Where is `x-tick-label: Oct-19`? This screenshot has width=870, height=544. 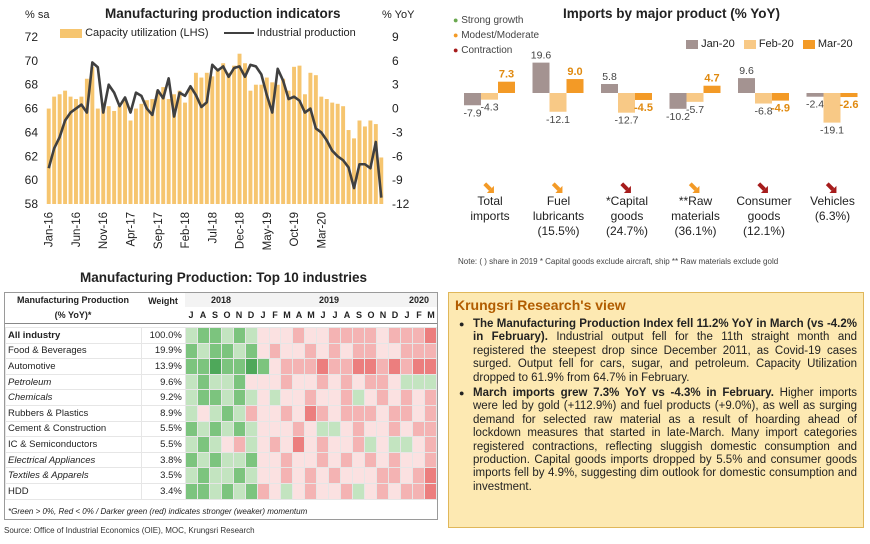
x-tick-label: Oct-19 is located at coordinates (295, 229).